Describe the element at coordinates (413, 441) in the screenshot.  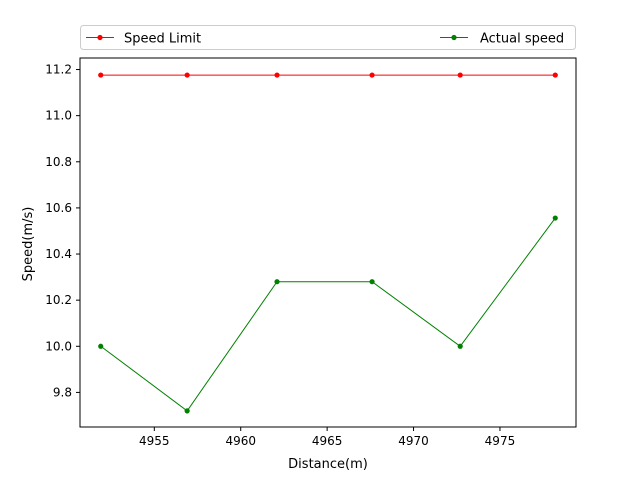
I see `x-tick-label: 4970` at that location.